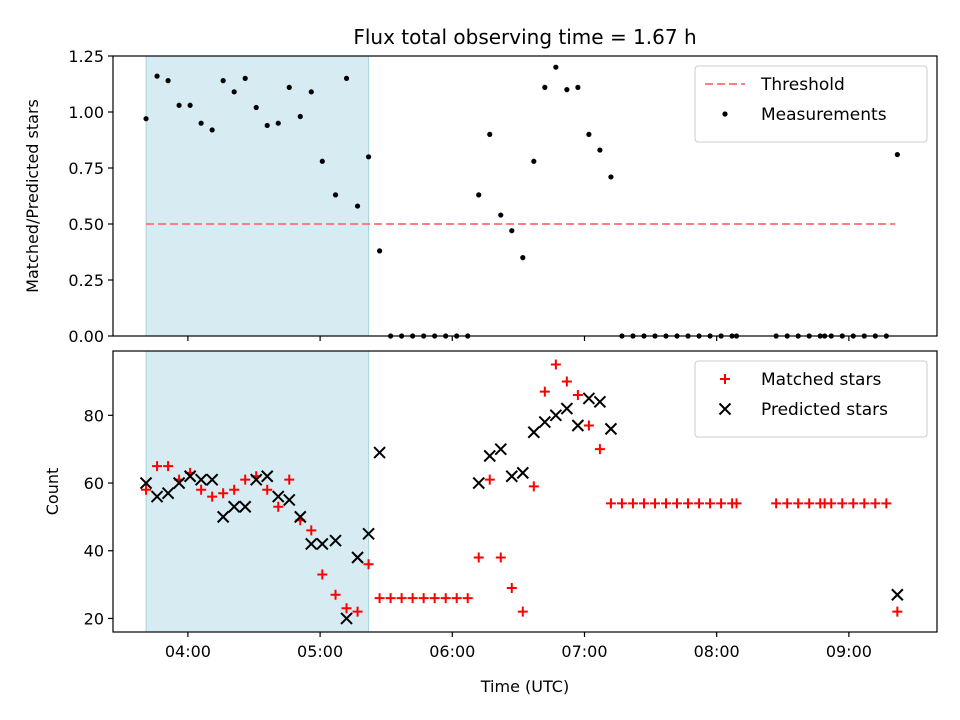 The width and height of the screenshot is (960, 720). What do you see at coordinates (524, 37) in the screenshot?
I see `chart-title: Flux total observing time = 1.67 h` at bounding box center [524, 37].